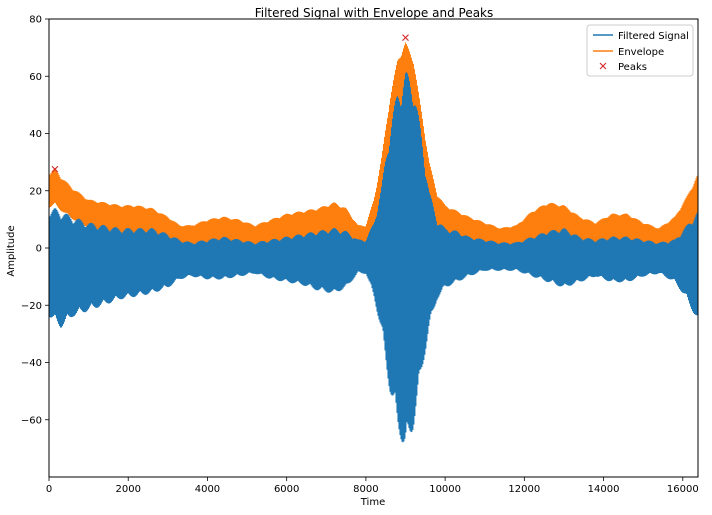  Describe the element at coordinates (372, 502) in the screenshot. I see `x-axis-label: Time` at that location.